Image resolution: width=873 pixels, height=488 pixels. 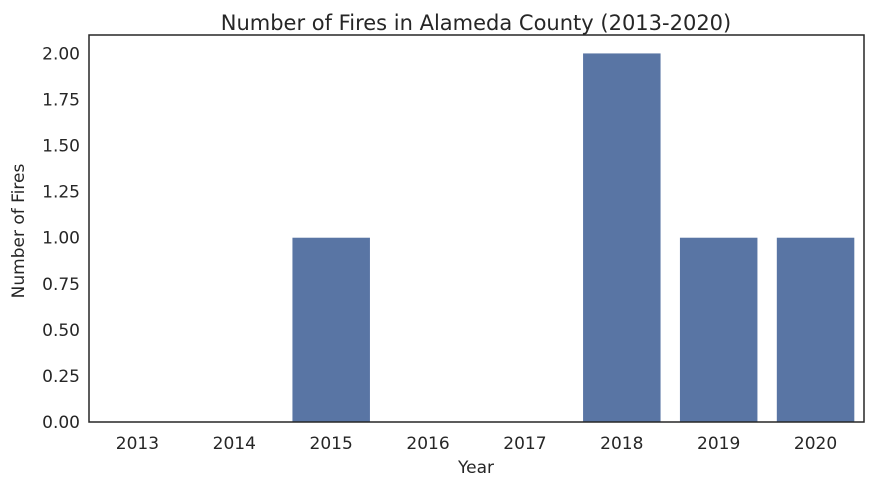 I want to click on x-tick-label: 2016, so click(x=427, y=444).